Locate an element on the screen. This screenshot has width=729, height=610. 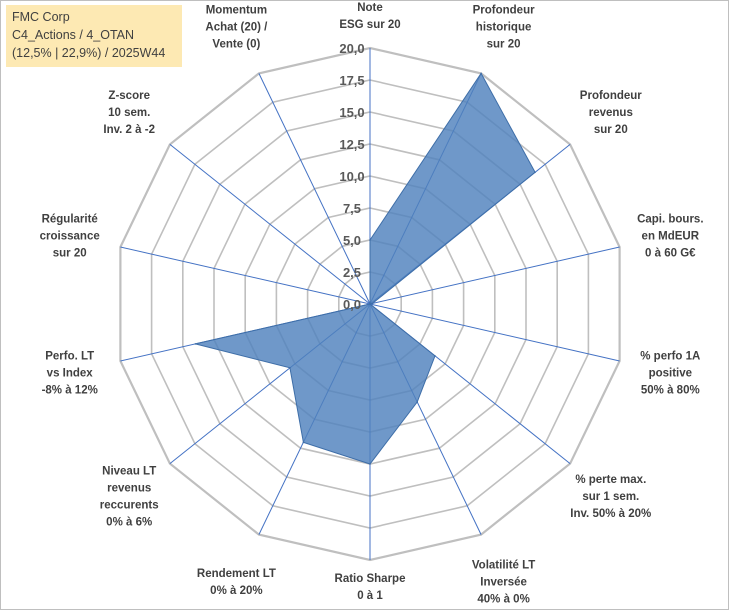
axis-label-12: Z-score 10 sem. Inv. 2 à -2 is located at coordinates (129, 113).